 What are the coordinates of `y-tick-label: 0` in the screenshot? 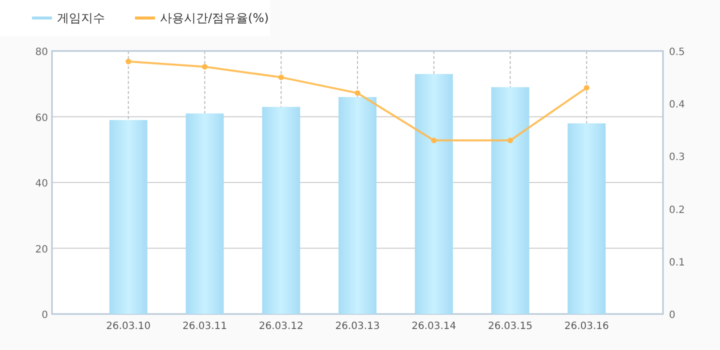 It's located at (45, 315).